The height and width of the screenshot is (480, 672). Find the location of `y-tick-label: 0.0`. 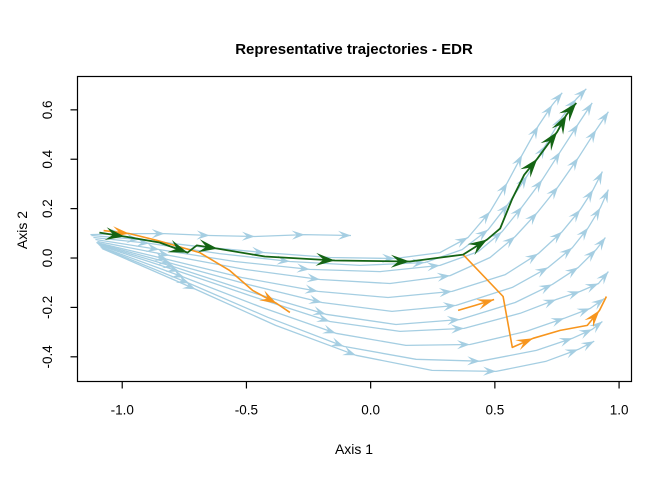

y-tick-label: 0.0 is located at coordinates (47, 258).